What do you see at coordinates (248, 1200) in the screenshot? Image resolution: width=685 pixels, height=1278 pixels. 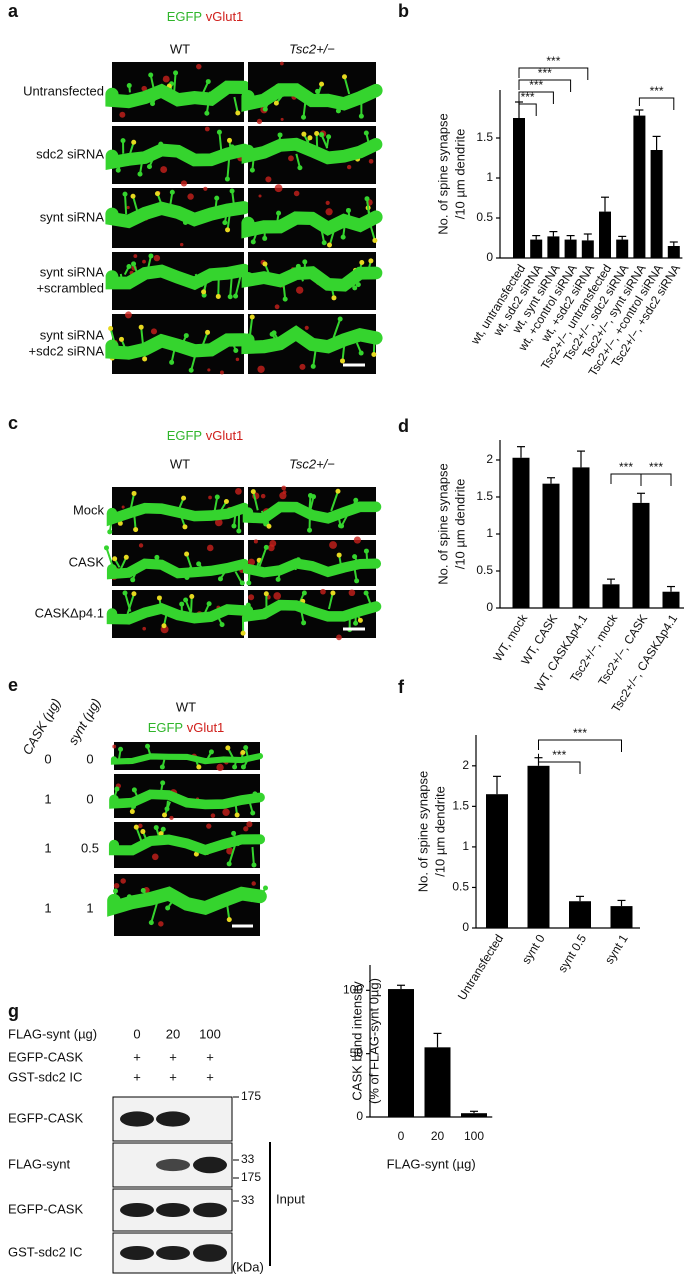 I see `mw-marker: 33` at bounding box center [248, 1200].